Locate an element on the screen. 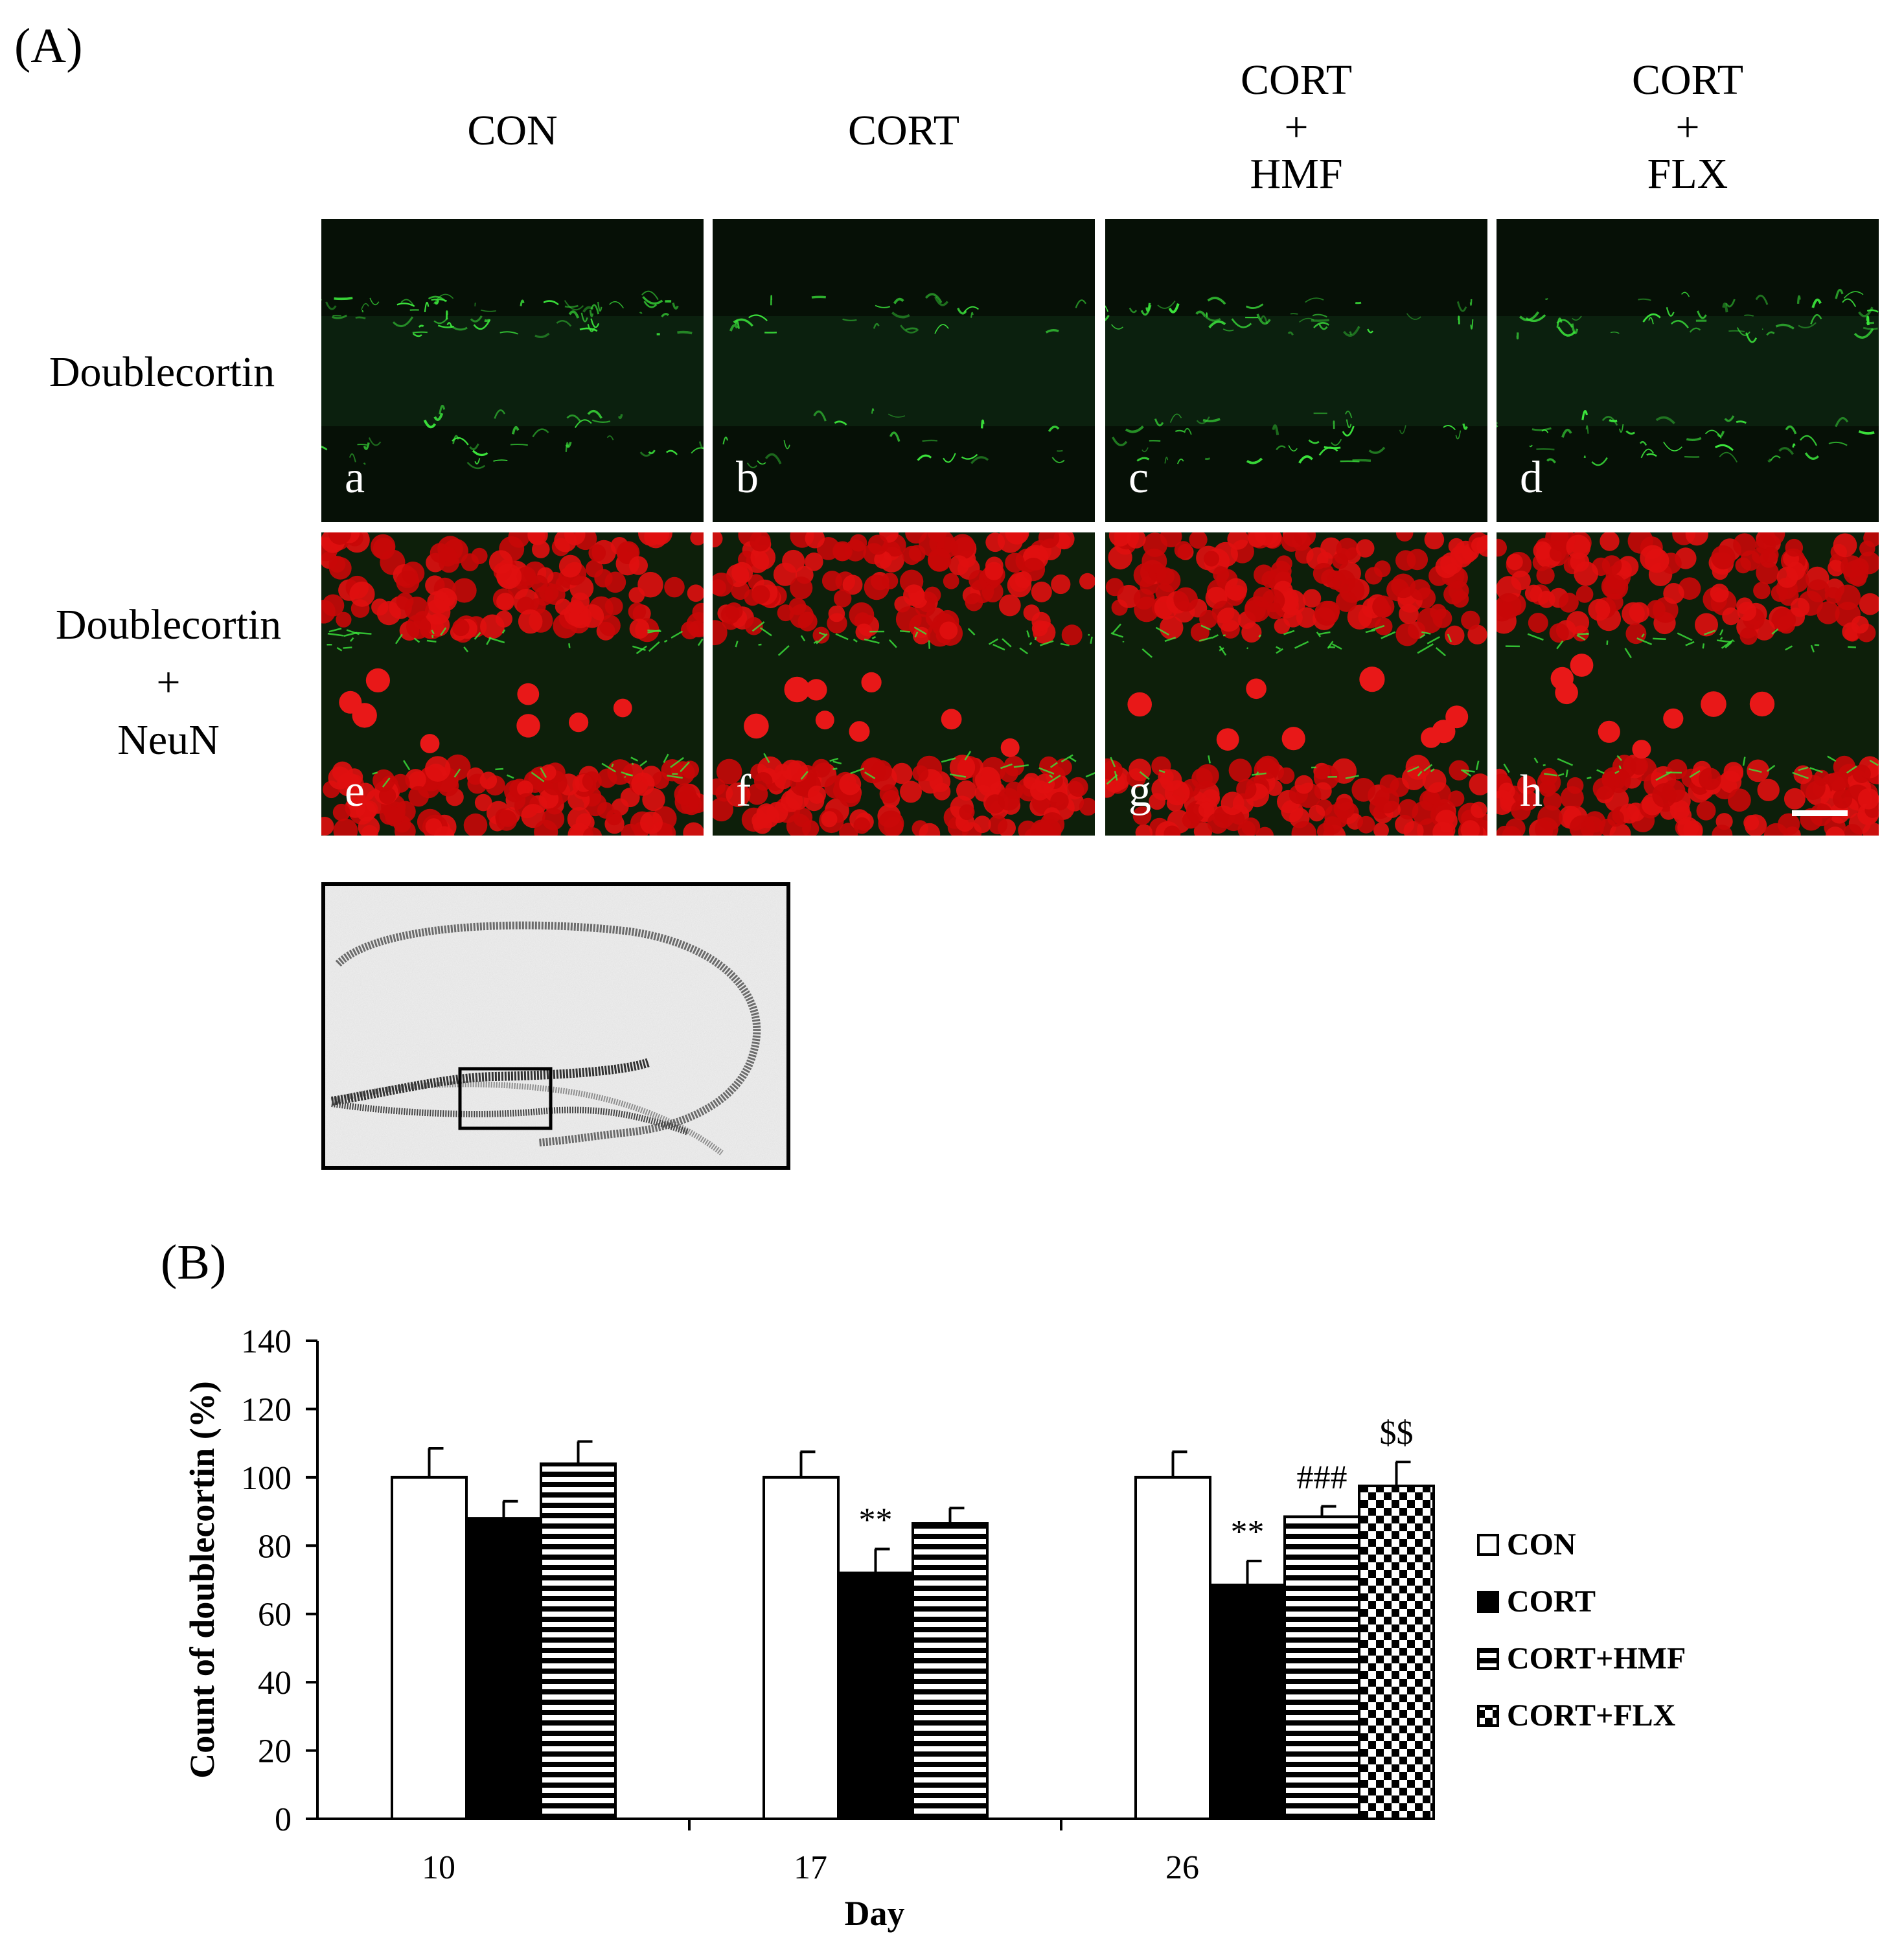 The image size is (1904, 1949). row-header-doublecortin-neun: Doublecortin + NeuN is located at coordinates (168, 682).